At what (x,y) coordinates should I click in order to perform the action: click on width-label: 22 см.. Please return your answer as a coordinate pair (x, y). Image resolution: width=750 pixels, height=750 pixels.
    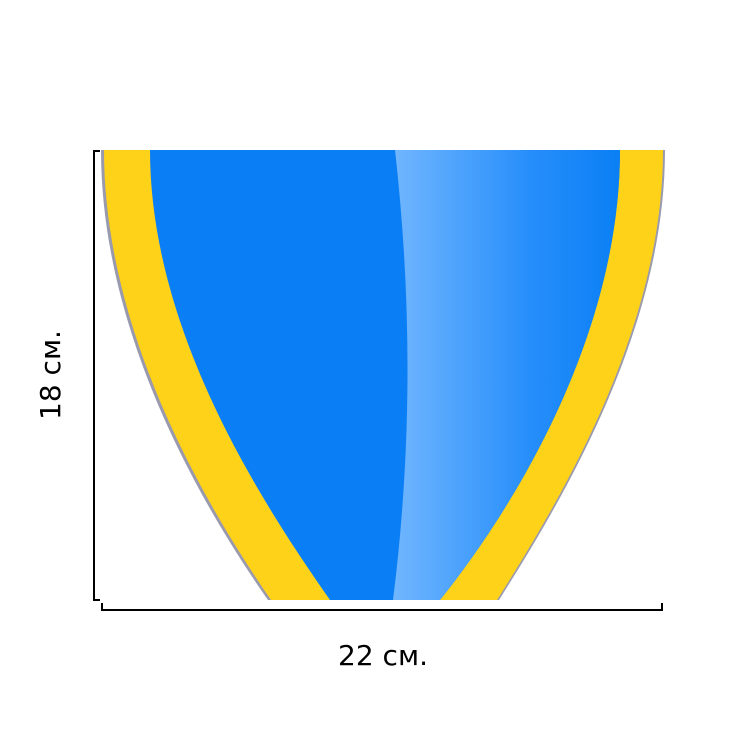
    Looking at the image, I should click on (383, 655).